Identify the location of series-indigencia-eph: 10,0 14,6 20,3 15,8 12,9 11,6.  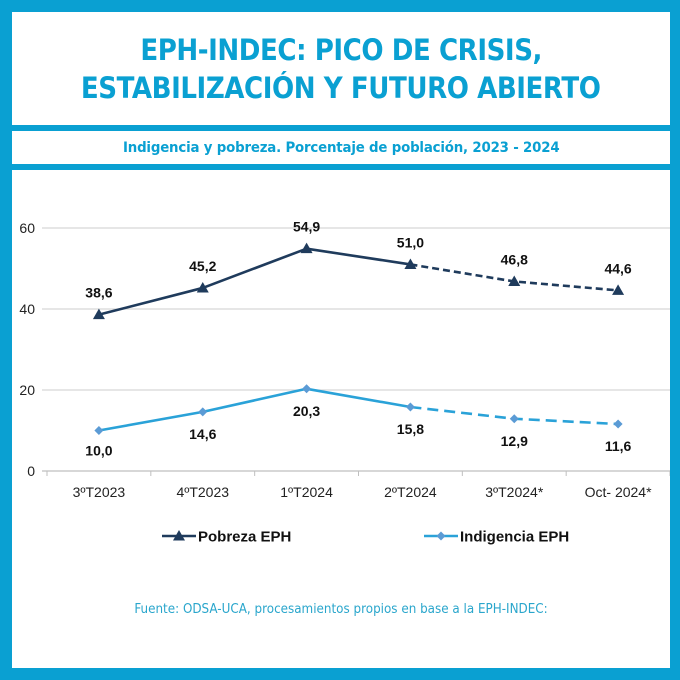
(358, 421).